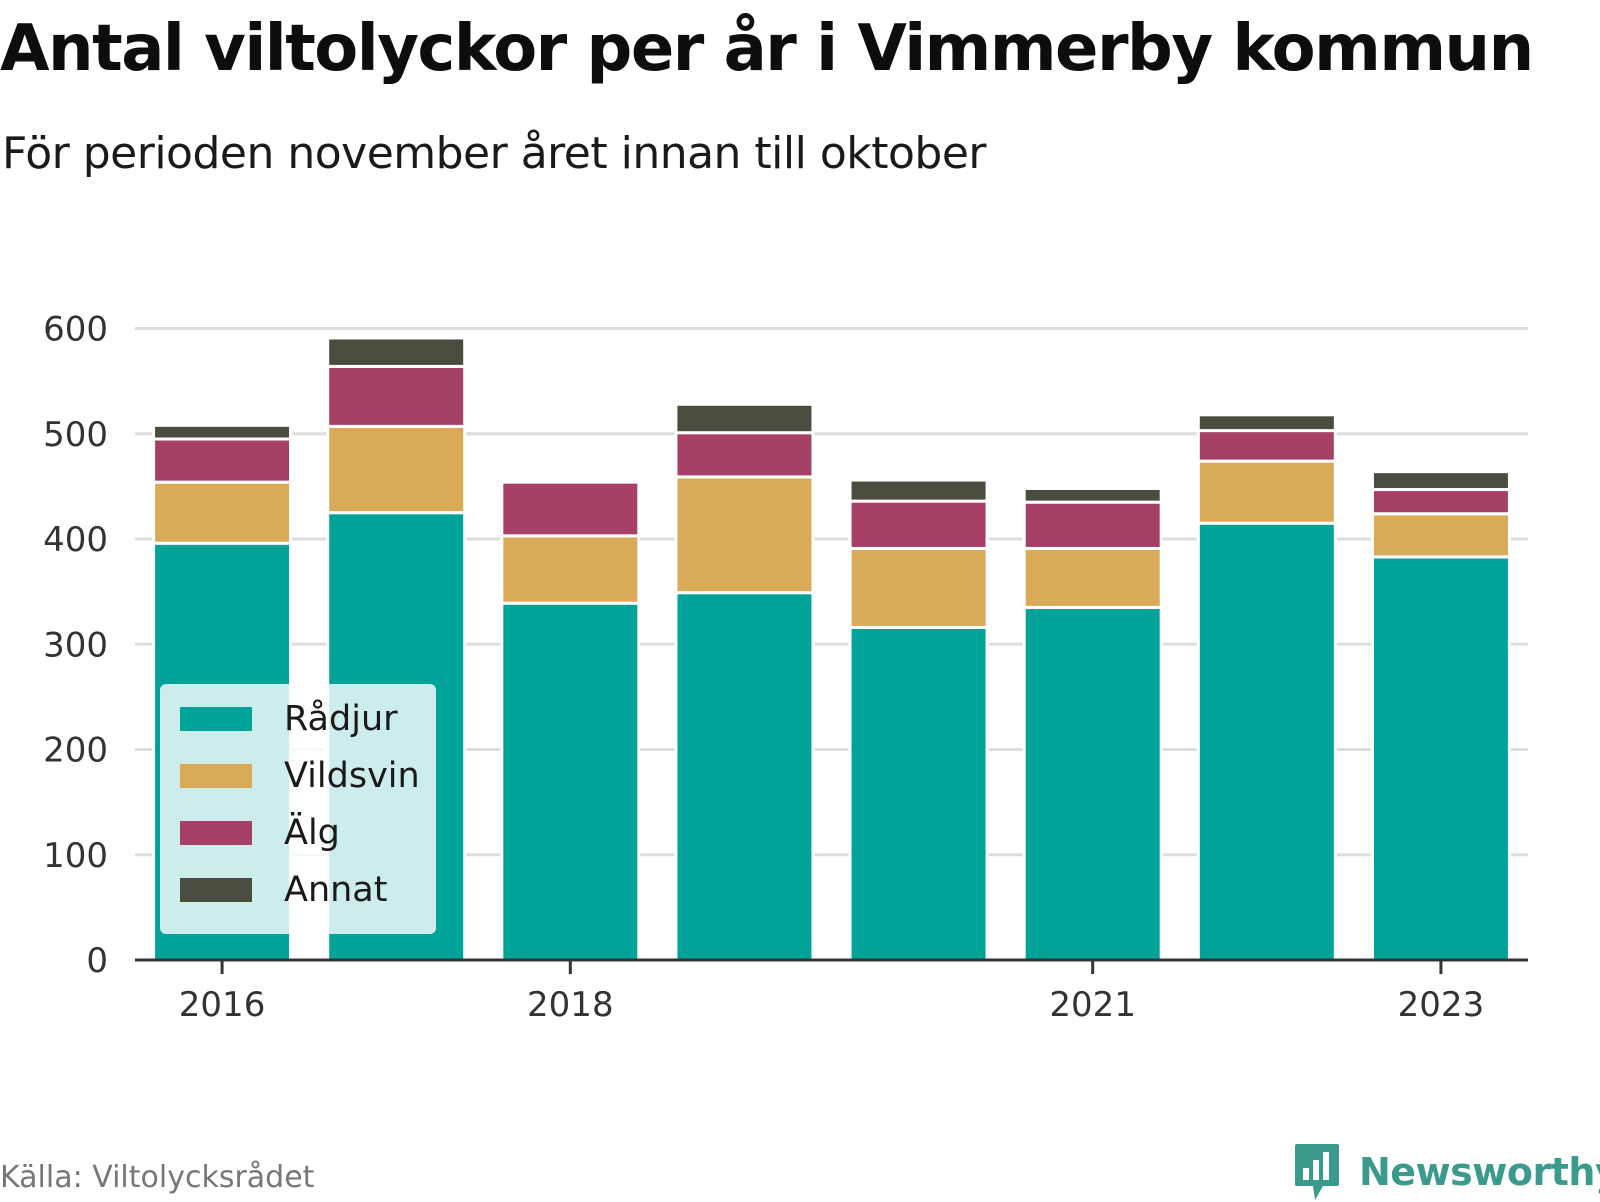  What do you see at coordinates (1092, 1005) in the screenshot?
I see `x-tick-label: 2021` at bounding box center [1092, 1005].